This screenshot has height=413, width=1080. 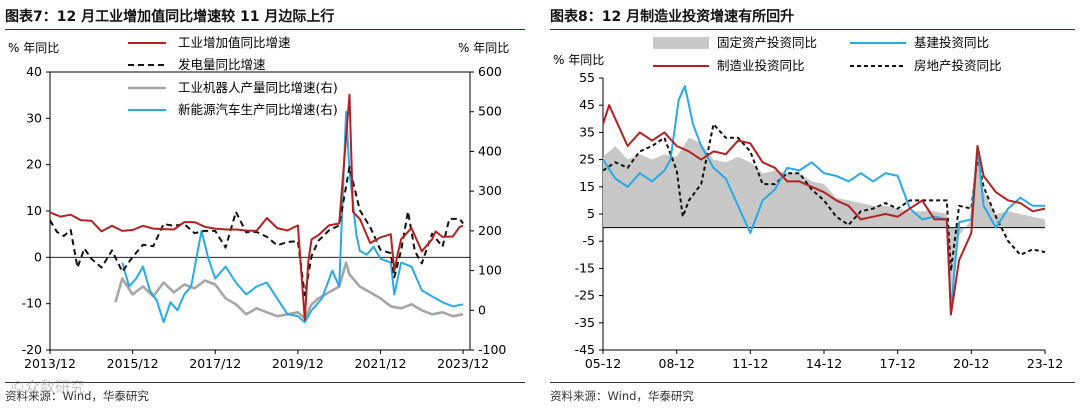 I want to click on left-title-rule, so click(x=265, y=29).